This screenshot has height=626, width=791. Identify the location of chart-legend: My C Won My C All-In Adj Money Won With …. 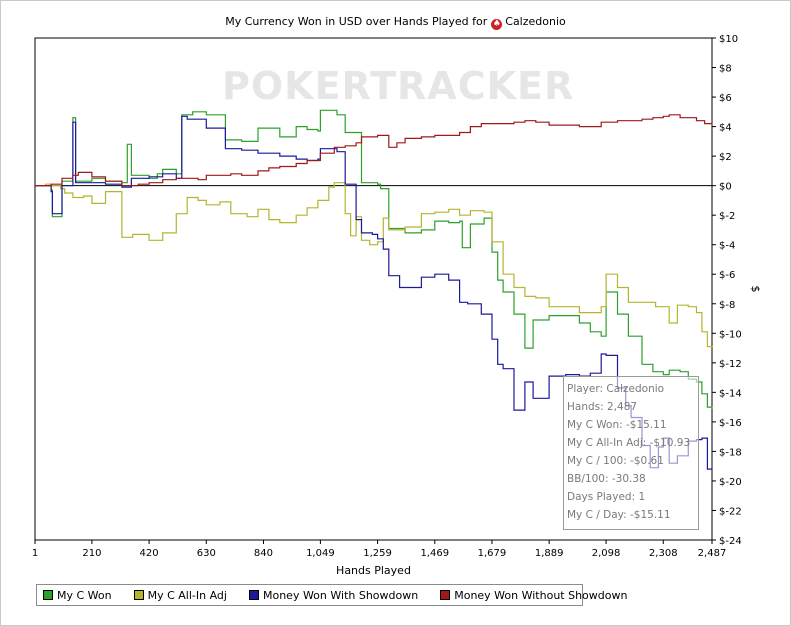
(331, 595).